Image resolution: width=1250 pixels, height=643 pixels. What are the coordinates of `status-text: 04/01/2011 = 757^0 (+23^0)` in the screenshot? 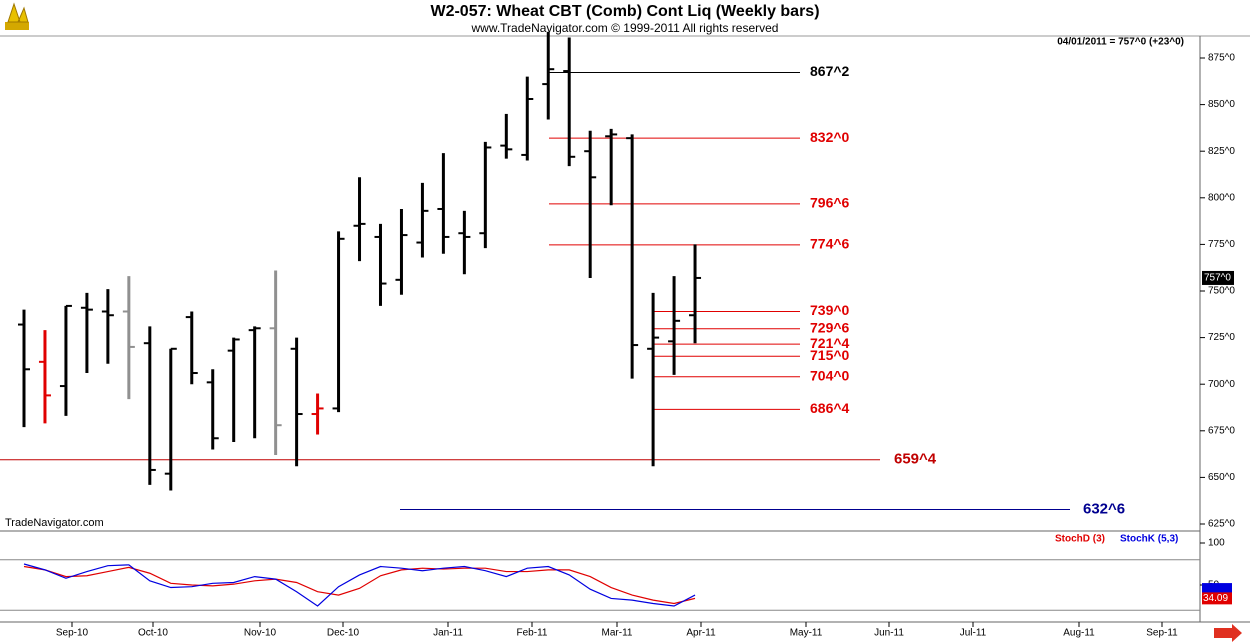 It's located at (1120, 42).